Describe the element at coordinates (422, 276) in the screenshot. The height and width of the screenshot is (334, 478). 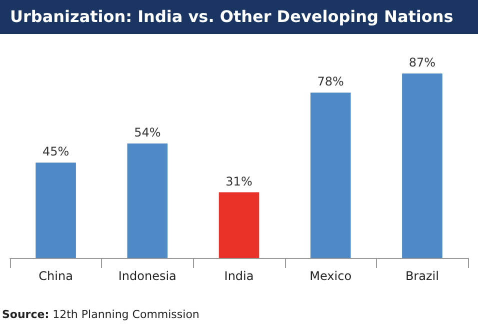
I see `x-tick-label: Brazil` at that location.